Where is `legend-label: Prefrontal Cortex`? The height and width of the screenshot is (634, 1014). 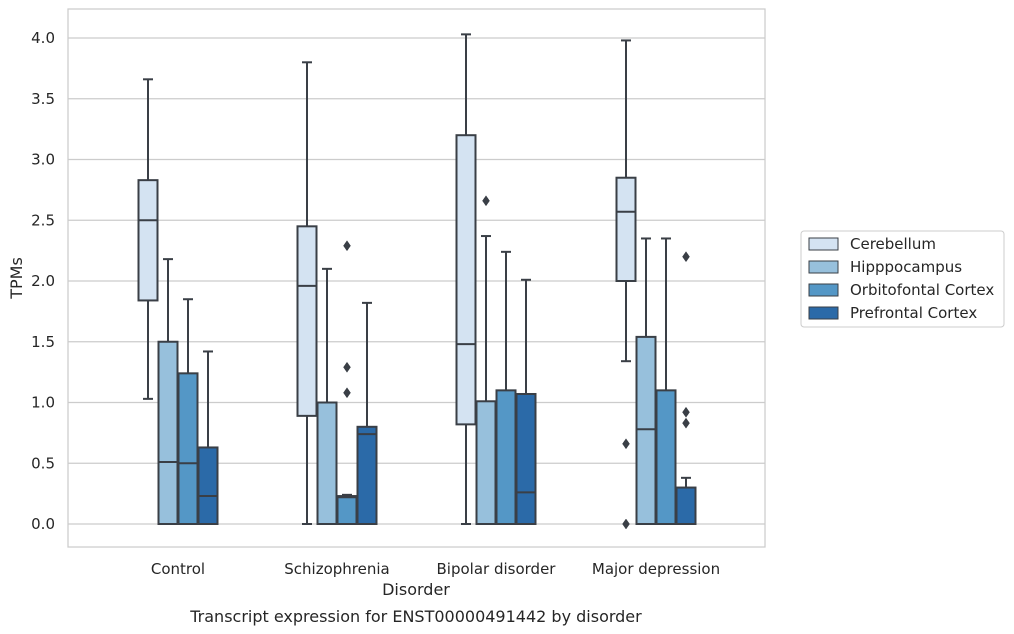
legend-label: Prefrontal Cortex is located at coordinates (913, 313).